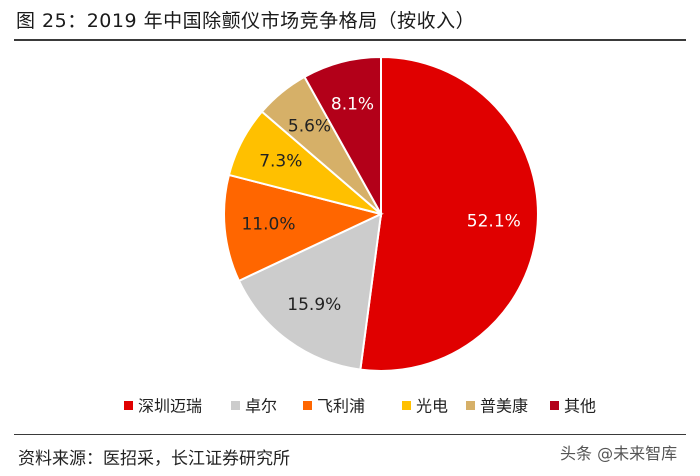 Image resolution: width=700 pixels, height=476 pixels. Describe the element at coordinates (154, 459) in the screenshot. I see `source-note: 资料来源：医招采，长江证券研究所` at that location.